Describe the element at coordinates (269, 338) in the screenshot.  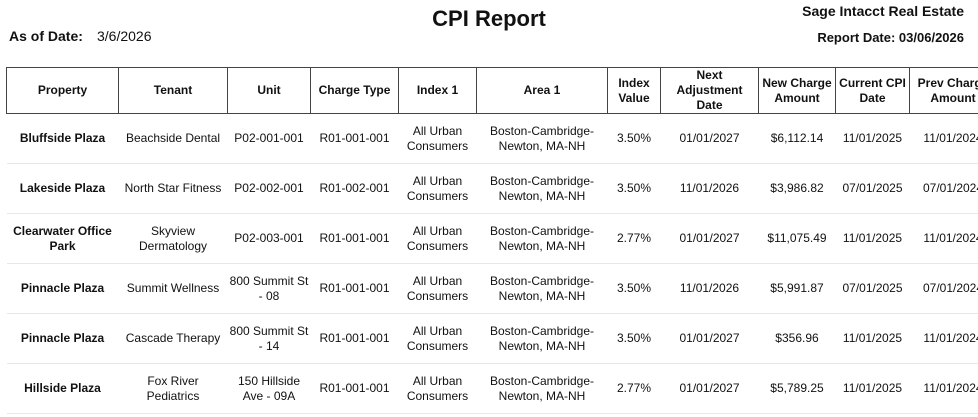
I see `cell-unit: 800 Summit St - 14` at that location.